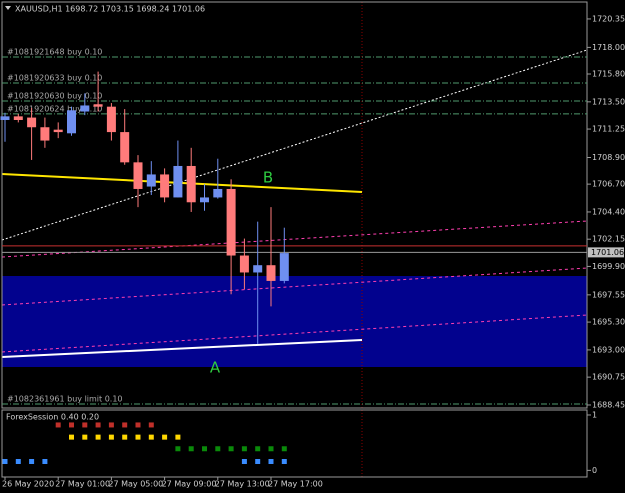 The height and width of the screenshot is (493, 625). I want to click on order-label: #1081920624 buy 0.10, so click(54, 108).